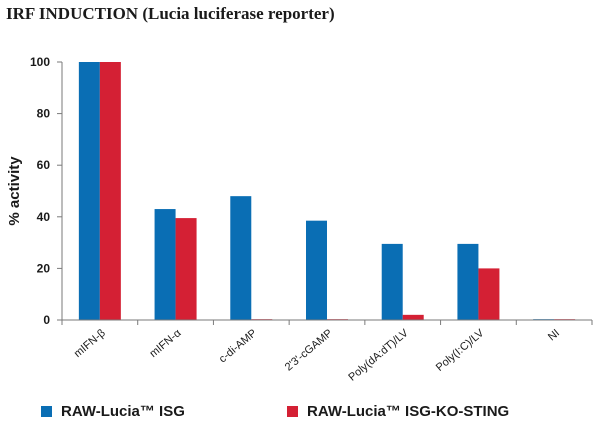 Image resolution: width=597 pixels, height=428 pixels. What do you see at coordinates (46, 320) in the screenshot?
I see `y-tick-label: 0` at bounding box center [46, 320].